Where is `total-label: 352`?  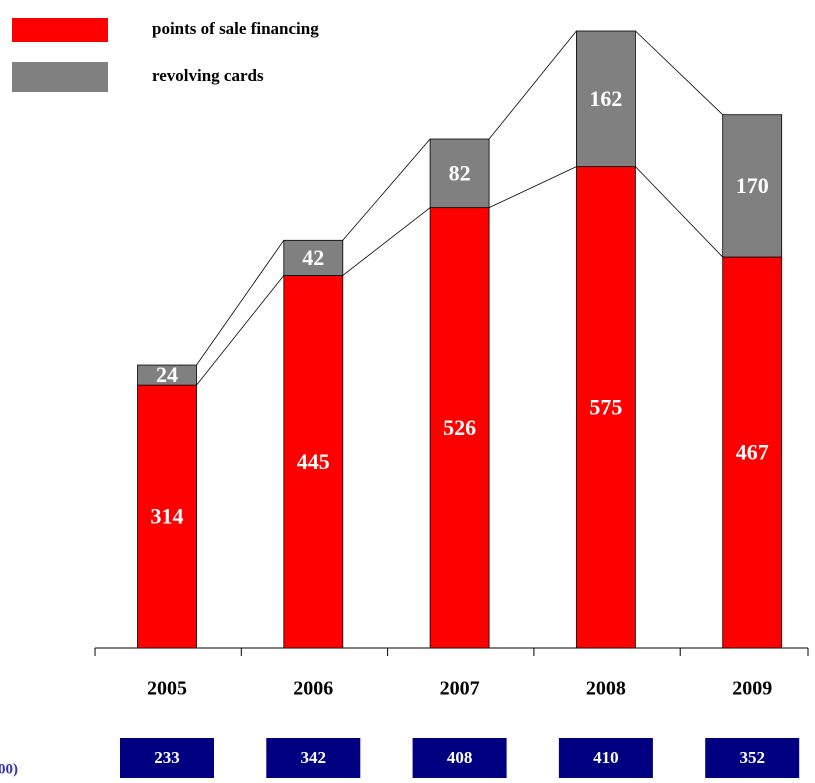 total-label: 352 is located at coordinates (752, 757).